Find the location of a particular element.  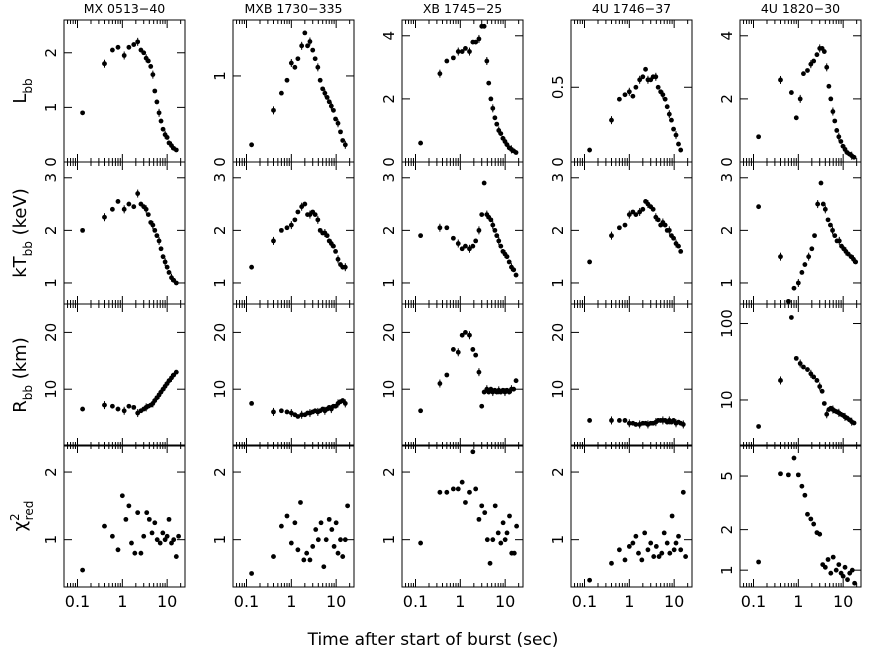

y-tick-label: 0.5 is located at coordinates (558, 87).